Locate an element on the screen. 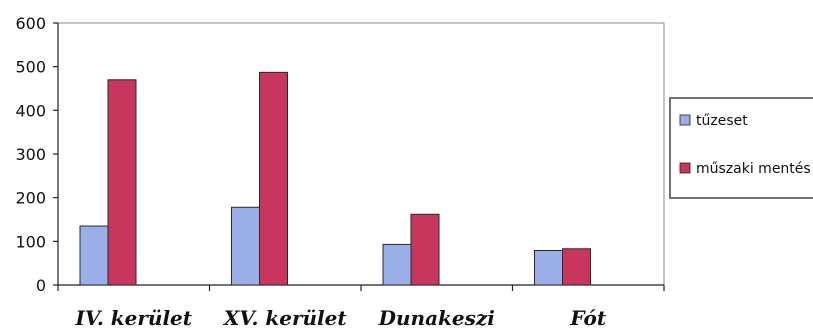 The image size is (813, 331). y-tick-label: 600 is located at coordinates (30, 23).